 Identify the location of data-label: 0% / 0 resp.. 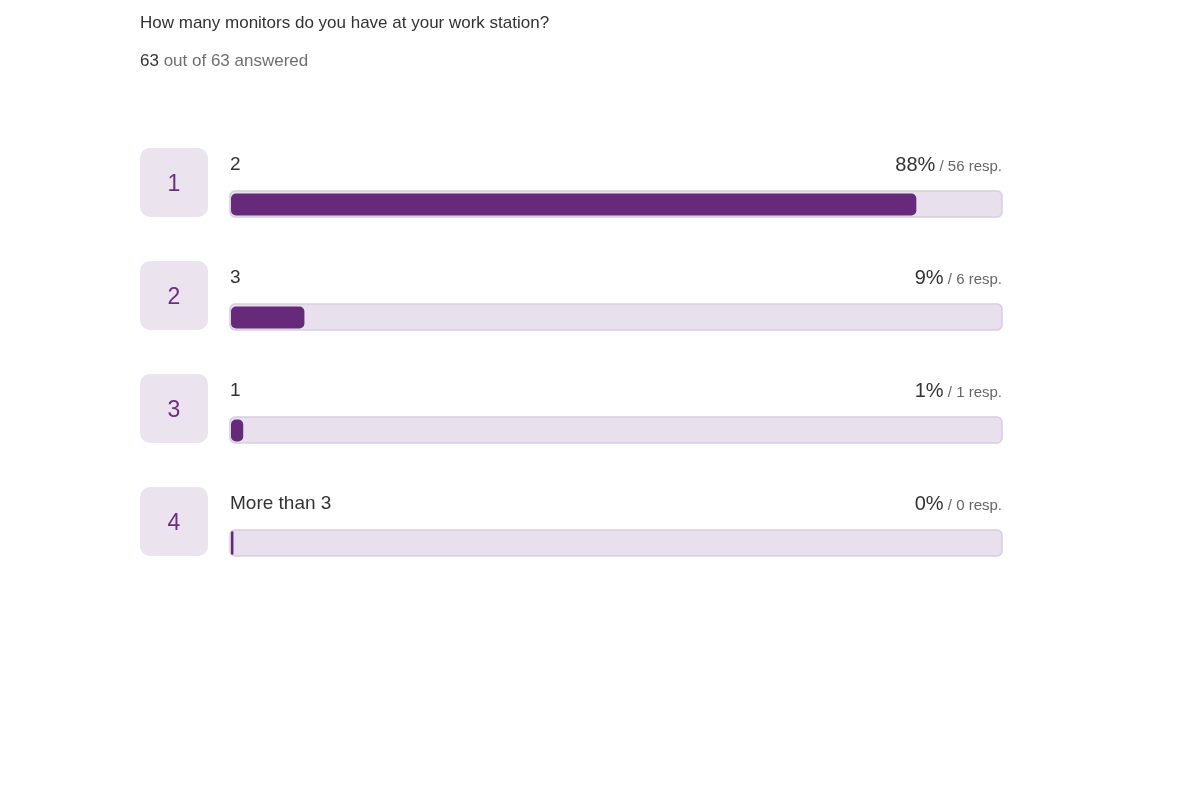
(958, 503).